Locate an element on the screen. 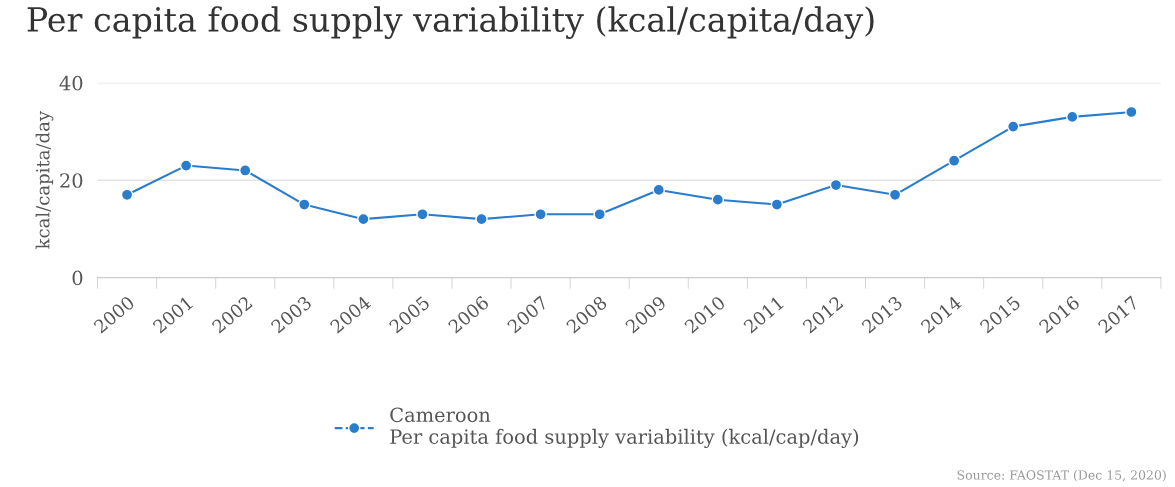 The image size is (1175, 487). y-tick-label: 0 is located at coordinates (77, 278).